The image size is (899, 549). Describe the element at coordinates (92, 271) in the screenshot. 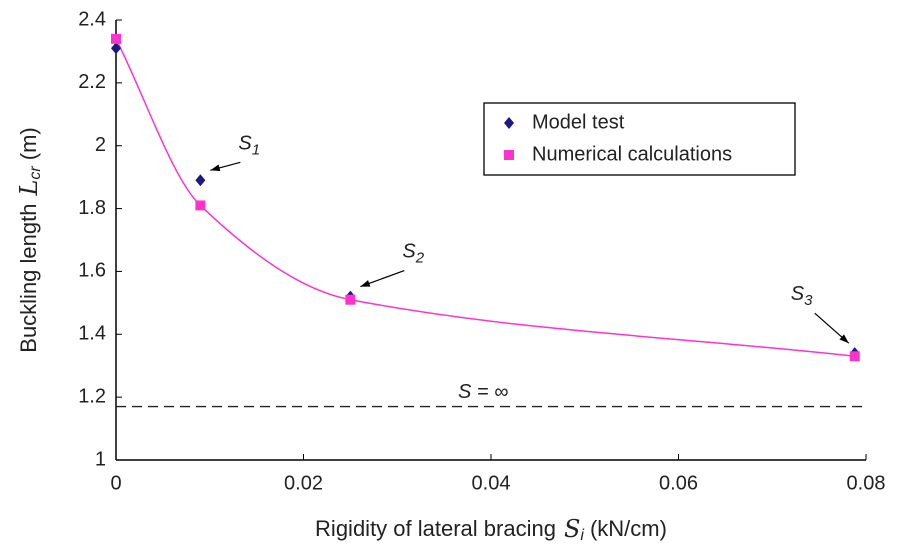

I see `y-tick-label: 1.6` at that location.